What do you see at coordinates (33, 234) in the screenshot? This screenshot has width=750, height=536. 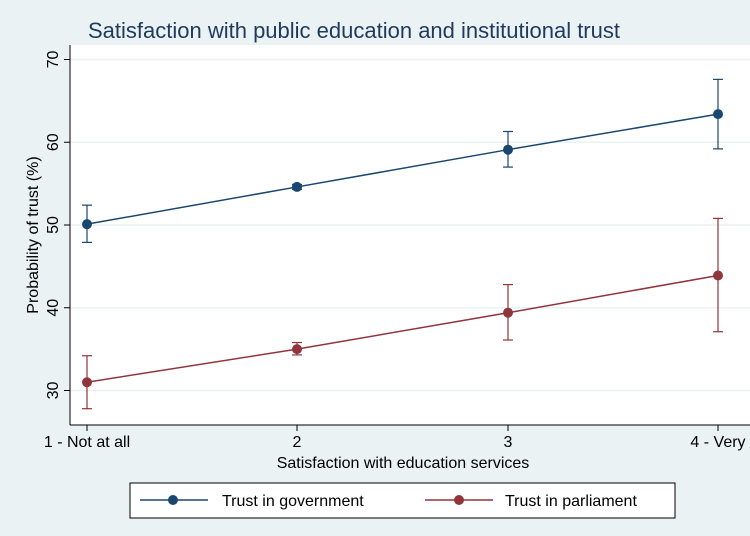 I see `y-axis-label: Probability of trust (%)` at bounding box center [33, 234].